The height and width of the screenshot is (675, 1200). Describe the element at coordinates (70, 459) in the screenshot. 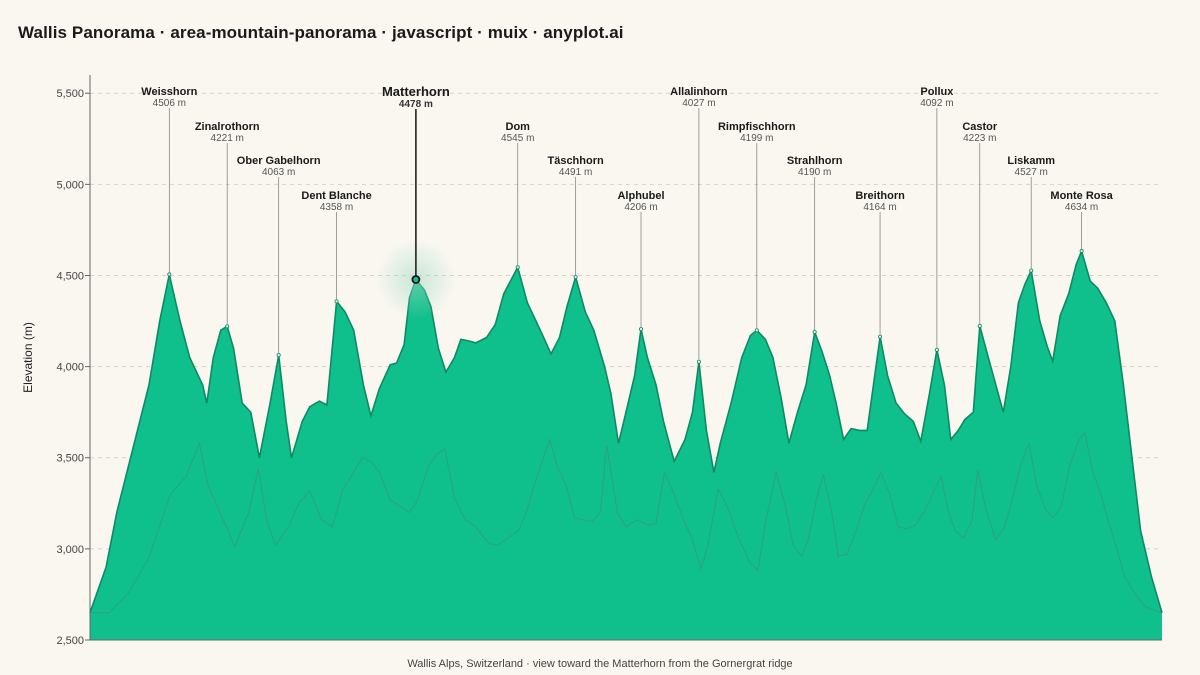

I see `y-tick-label: 3,500` at that location.